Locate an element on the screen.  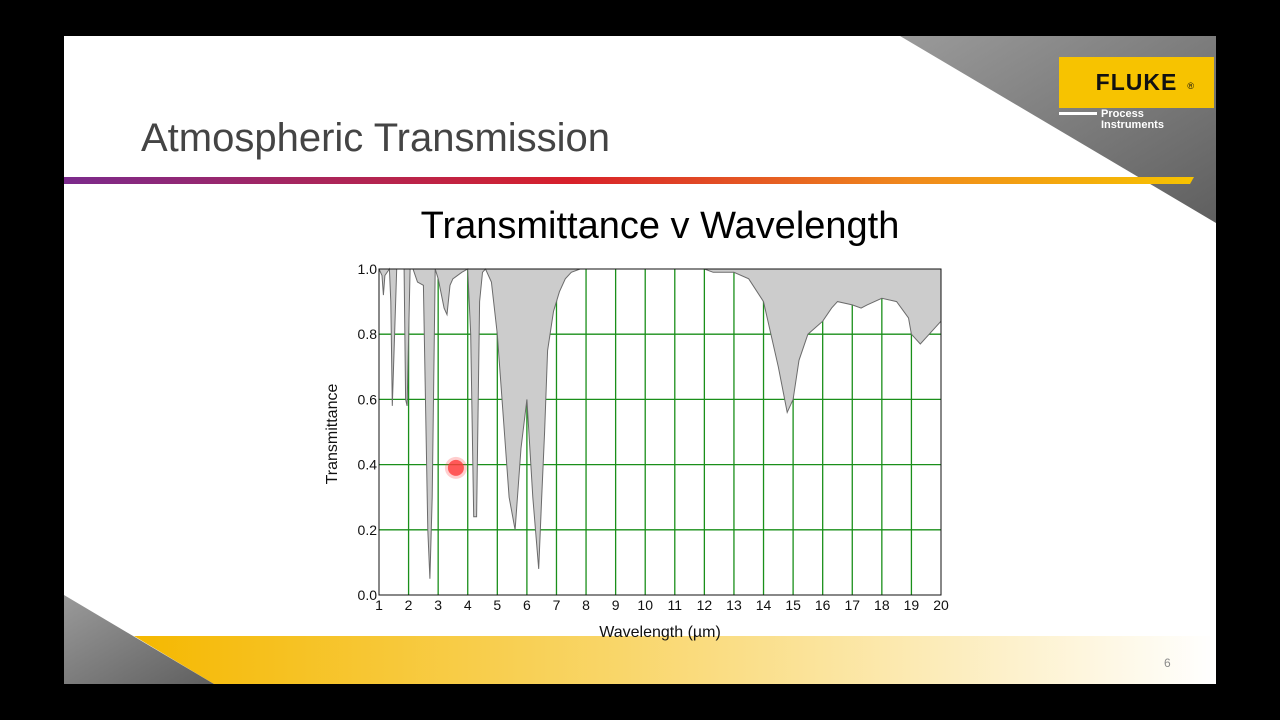
x-tick-label: 2 is located at coordinates (409, 605).